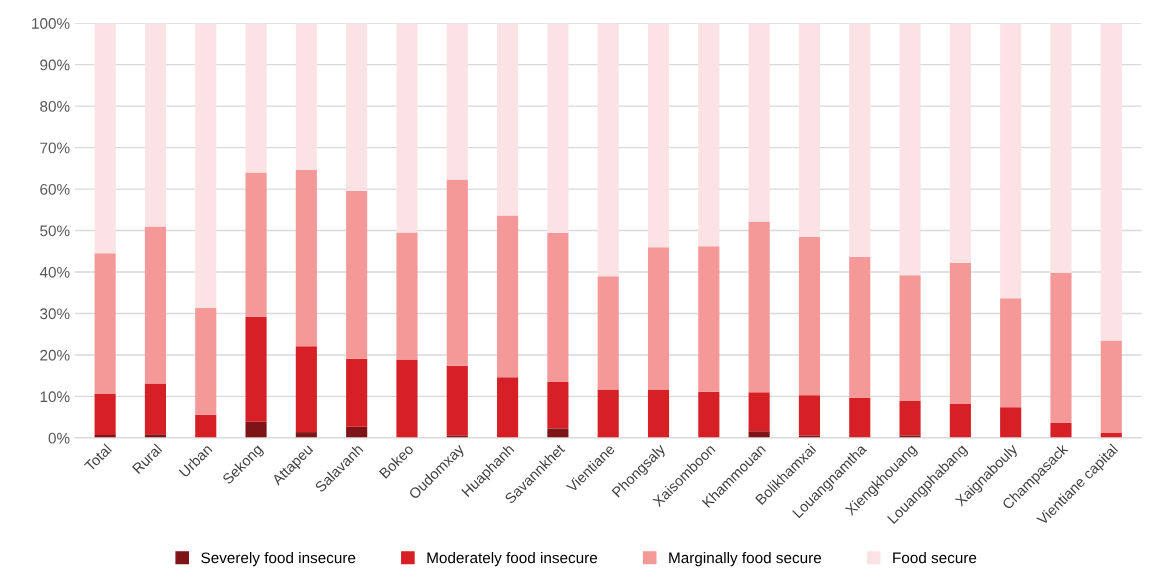 The image size is (1153, 580). I want to click on legend-label: Food secure, so click(935, 558).